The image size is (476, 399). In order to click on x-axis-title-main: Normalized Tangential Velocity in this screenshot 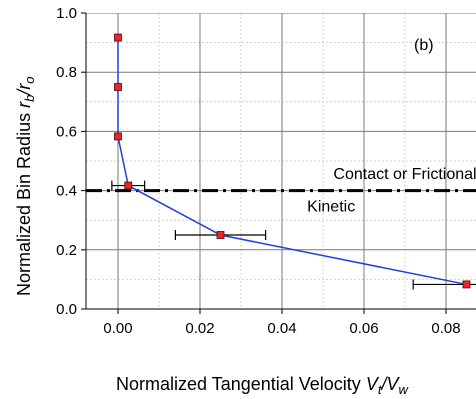, I will do `click(241, 384)`.